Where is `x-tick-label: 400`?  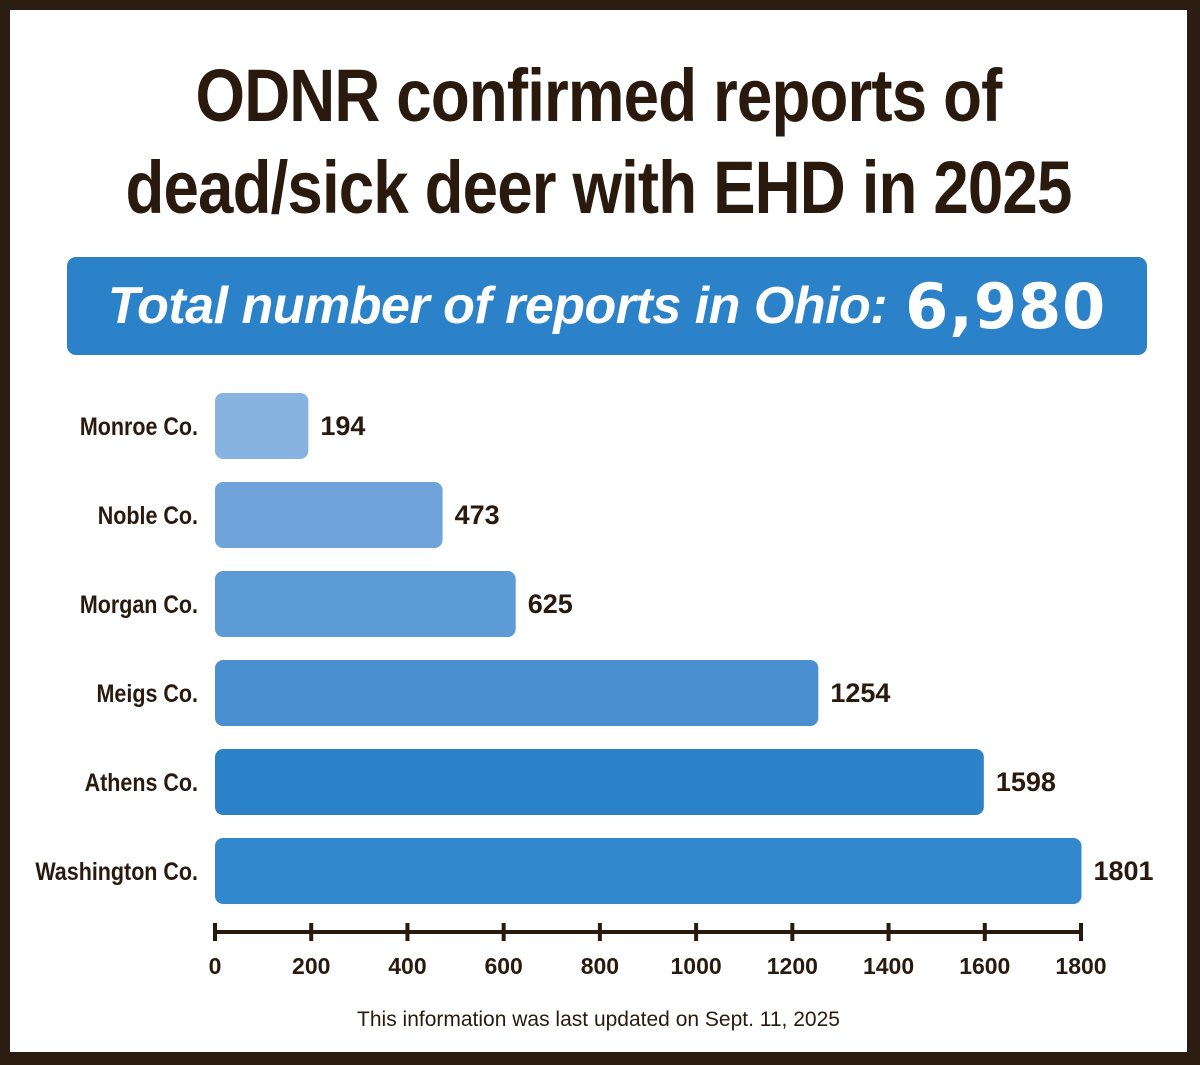 x-tick-label: 400 is located at coordinates (407, 966).